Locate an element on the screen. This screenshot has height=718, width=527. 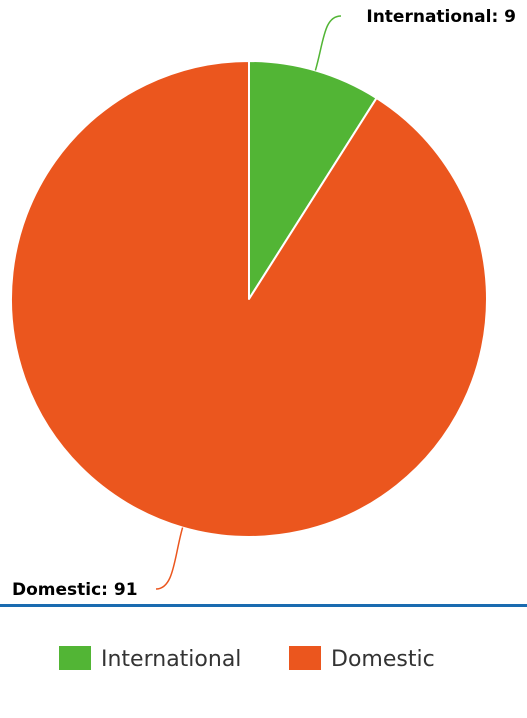
legend-swatch-domestic is located at coordinates (305, 658).